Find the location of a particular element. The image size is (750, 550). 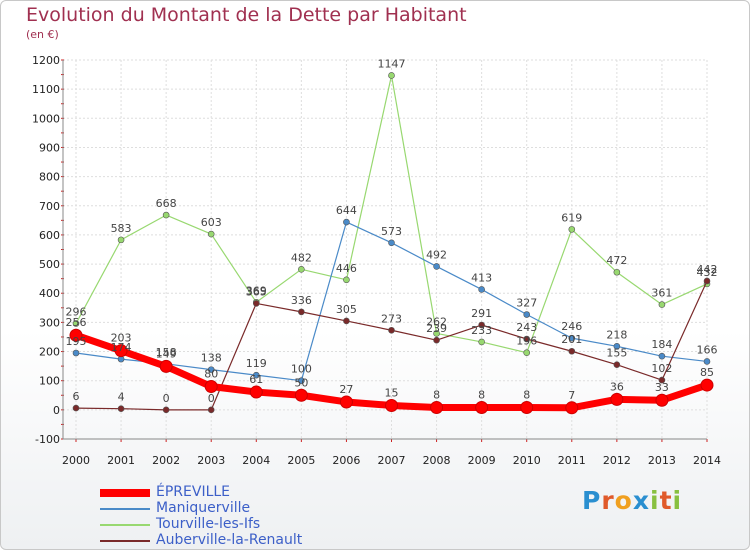

y-tick-label: 600 is located at coordinates (49, 235).